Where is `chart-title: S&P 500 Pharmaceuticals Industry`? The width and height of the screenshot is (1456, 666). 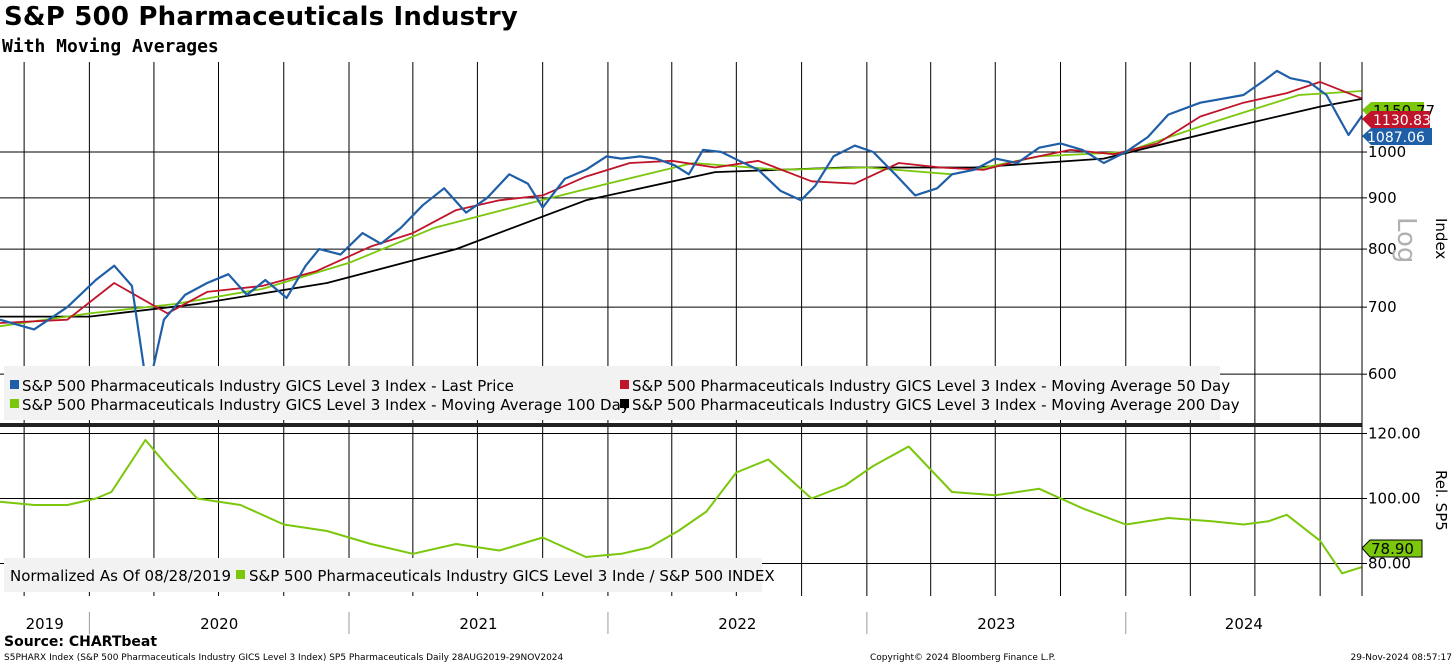 chart-title: S&P 500 Pharmaceuticals Industry is located at coordinates (261, 17).